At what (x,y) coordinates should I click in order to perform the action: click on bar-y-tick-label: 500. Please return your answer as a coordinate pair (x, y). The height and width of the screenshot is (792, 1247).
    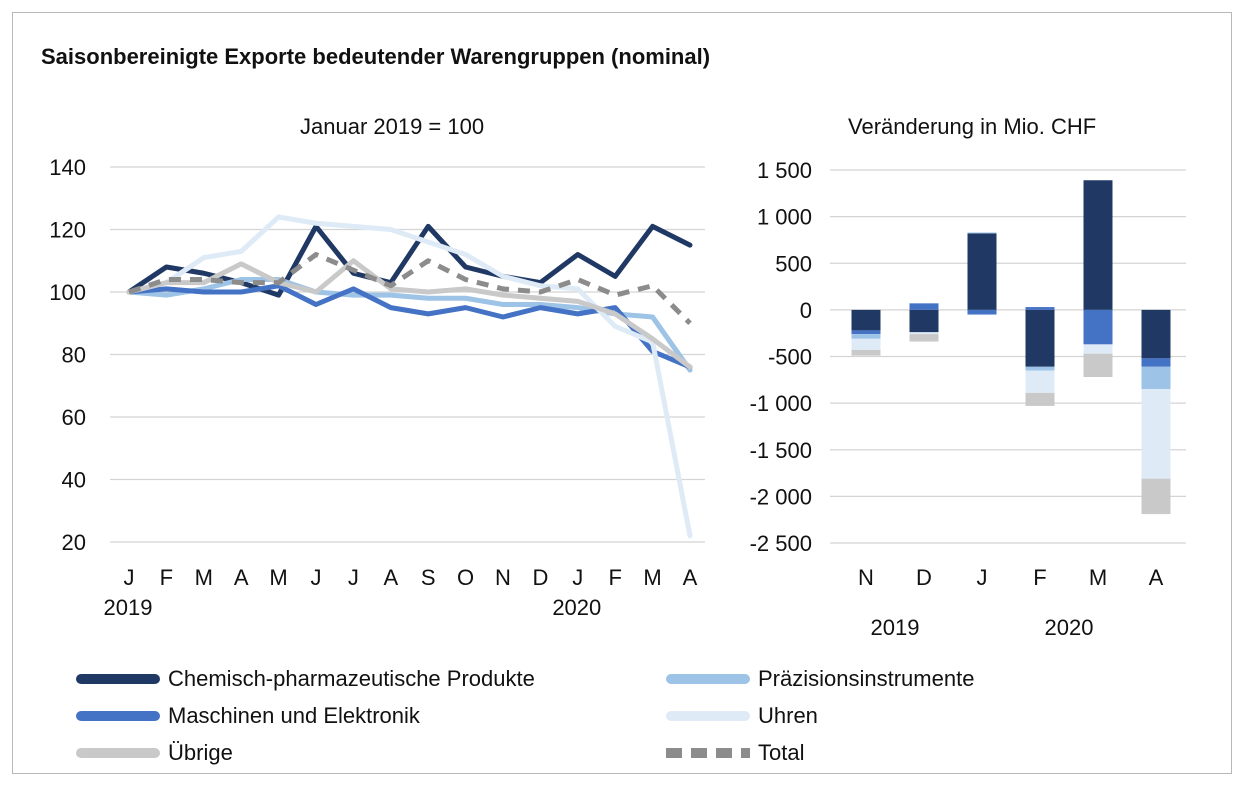
    Looking at the image, I should click on (793, 263).